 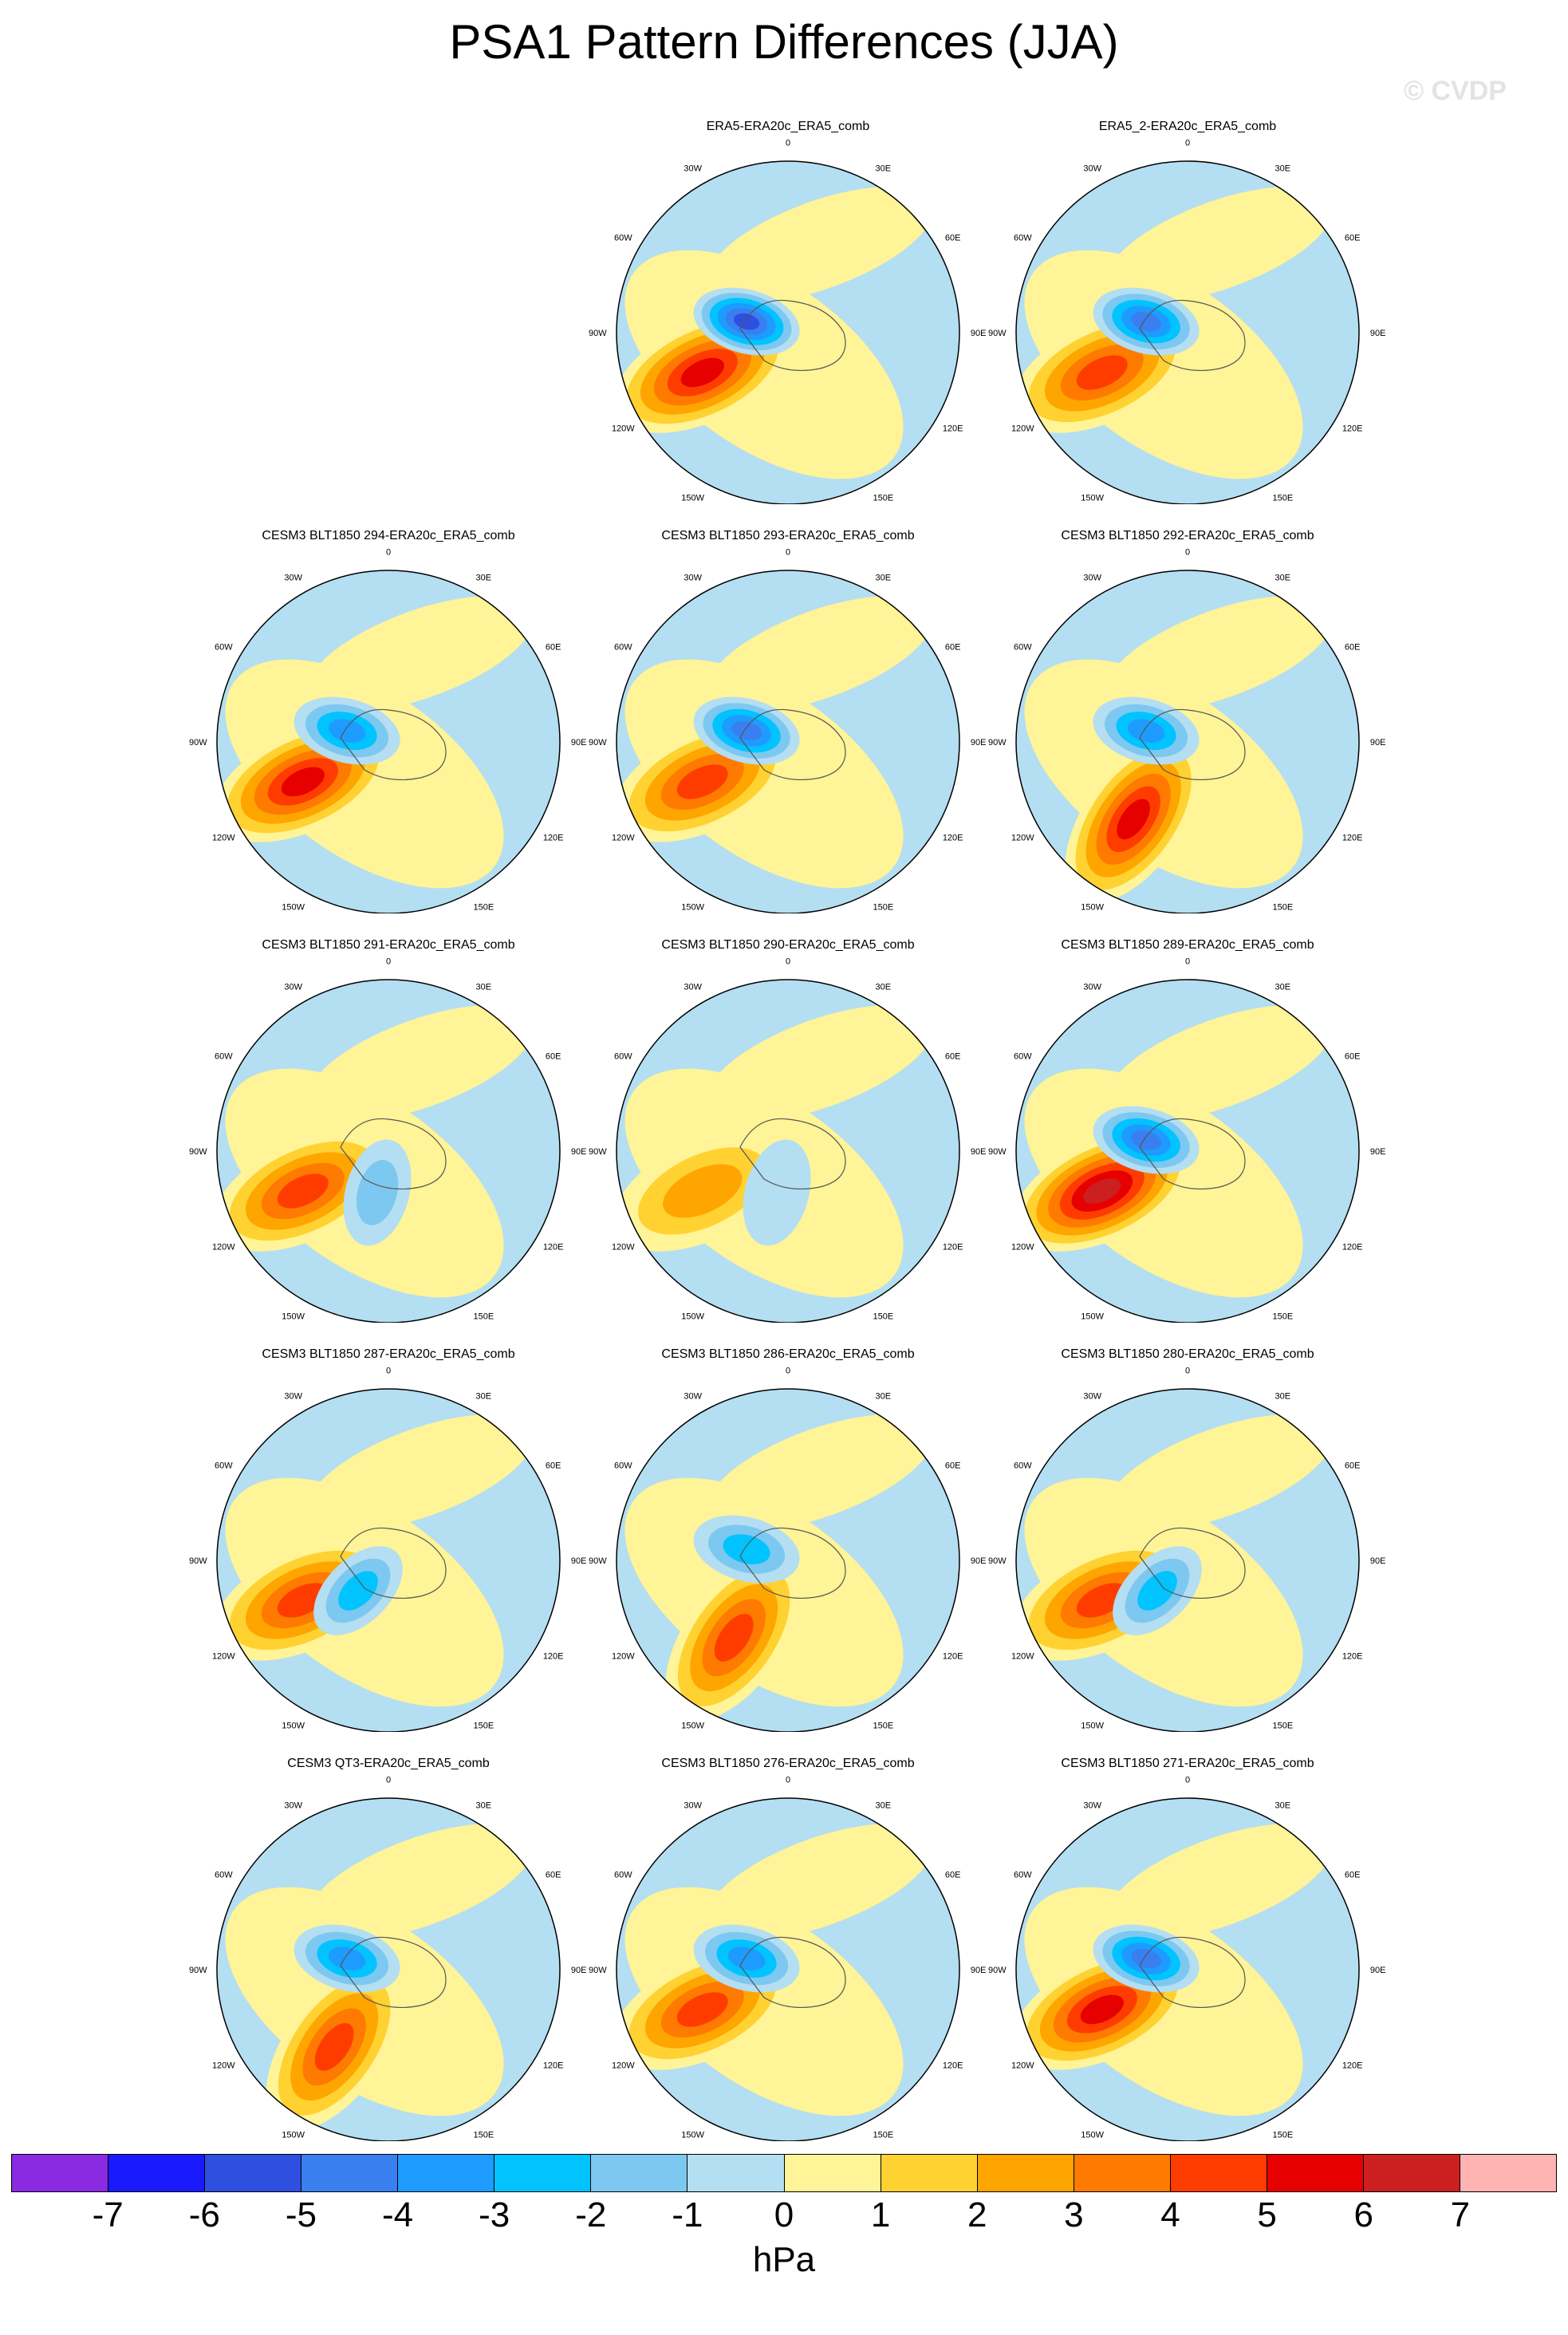 I want to click on panel-title: CESM3 BLT1850 293-ERA20c_ERA5_comb, so click(x=788, y=535).